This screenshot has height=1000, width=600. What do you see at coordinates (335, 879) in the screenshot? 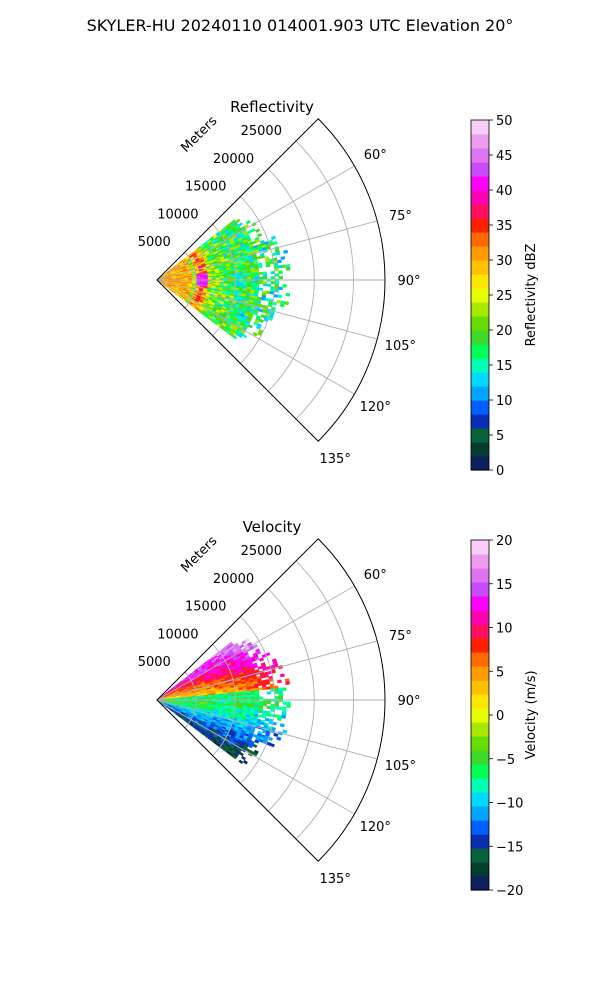
I see `angular-tick-label: 135°` at bounding box center [335, 879].